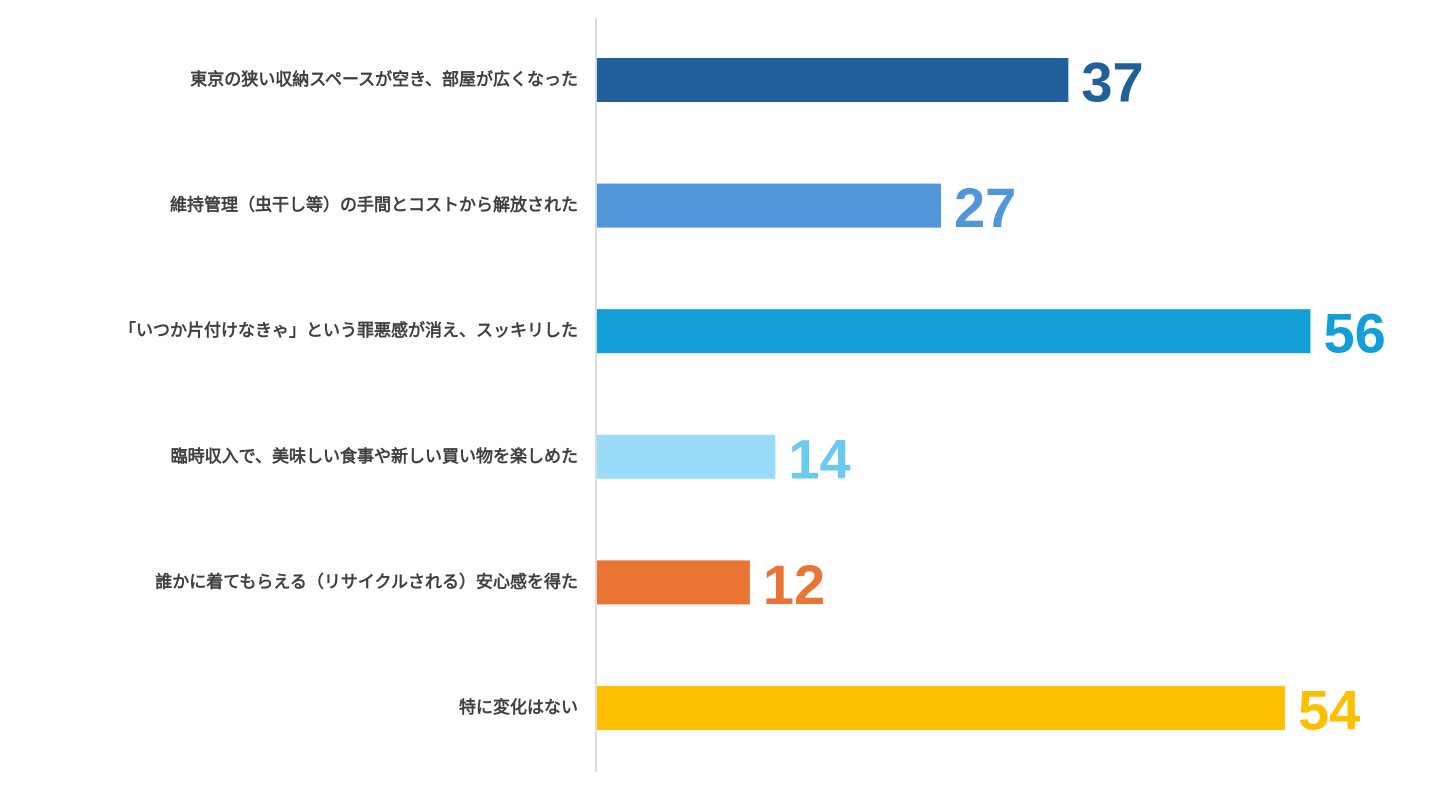 The image size is (1440, 788). What do you see at coordinates (366, 581) in the screenshot?
I see `category-label: 誰かに着てもらえる（リサイクルされる）安心感を得た` at bounding box center [366, 581].